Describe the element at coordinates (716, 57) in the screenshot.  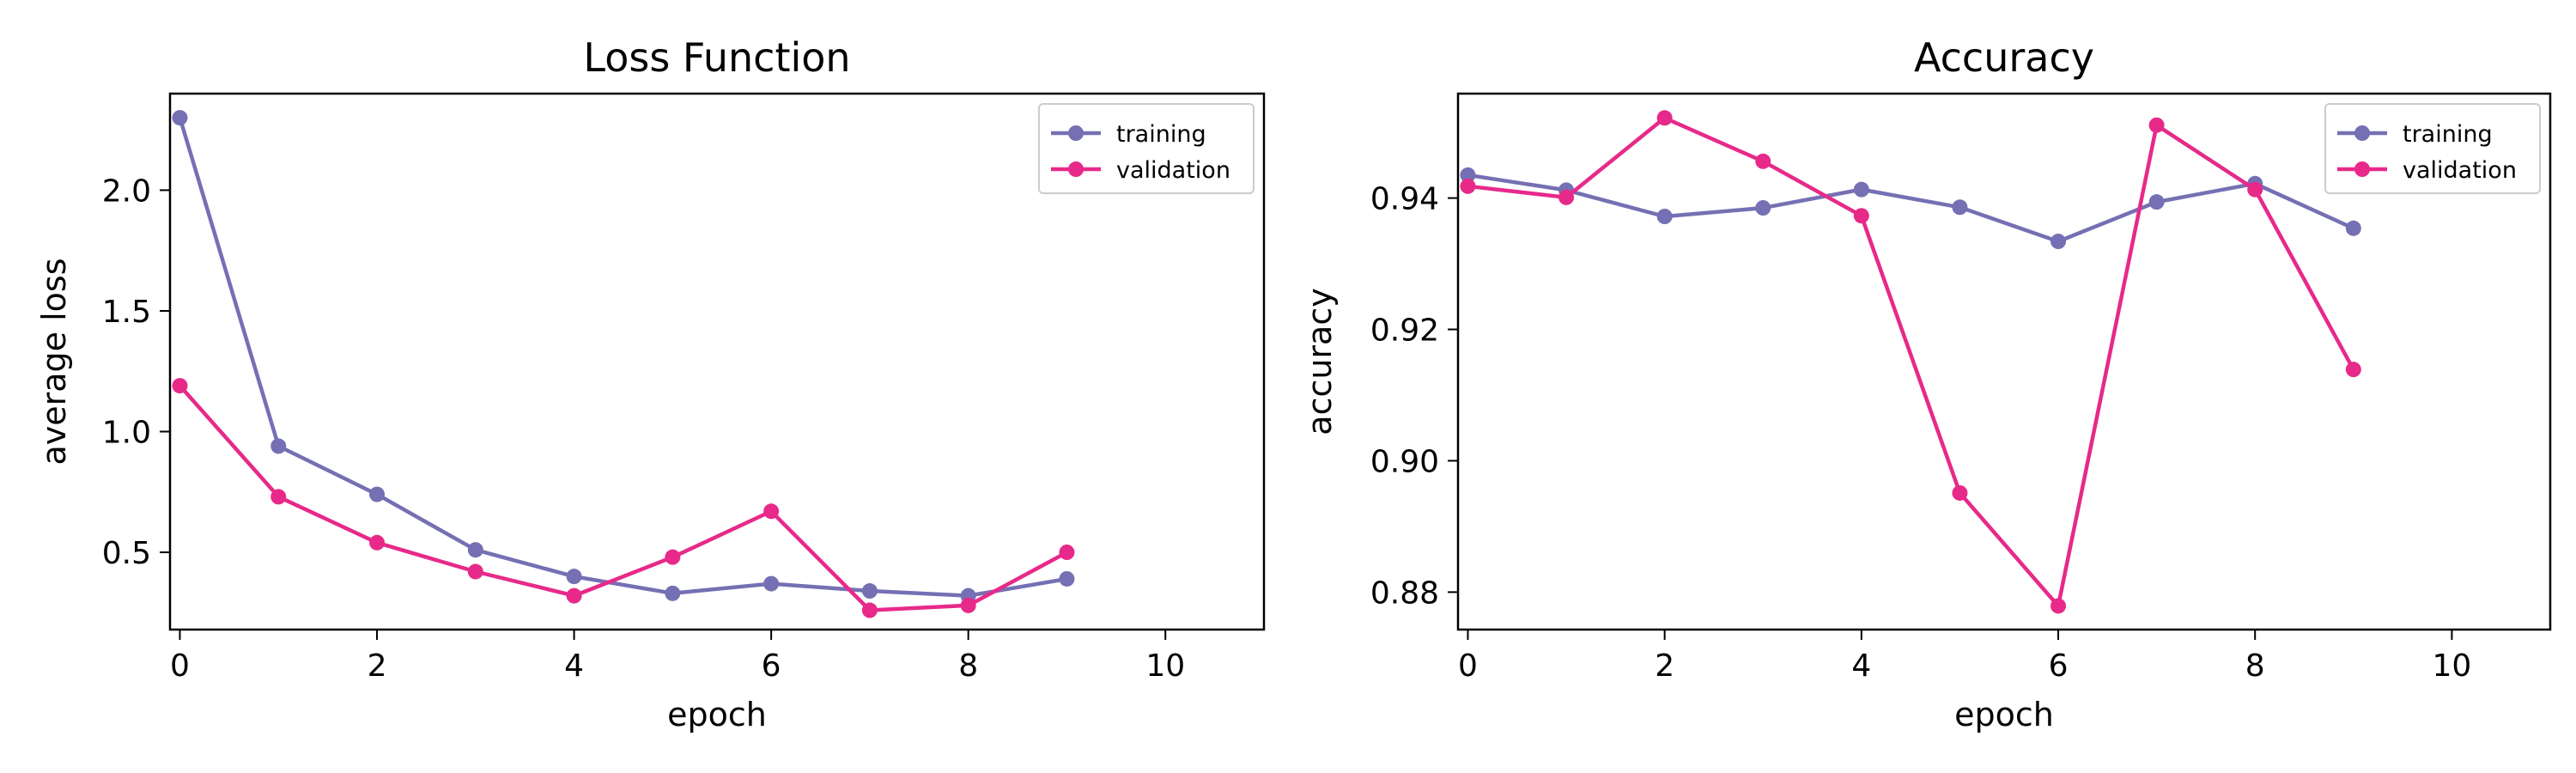
I see `chart-title: Loss Function` at that location.